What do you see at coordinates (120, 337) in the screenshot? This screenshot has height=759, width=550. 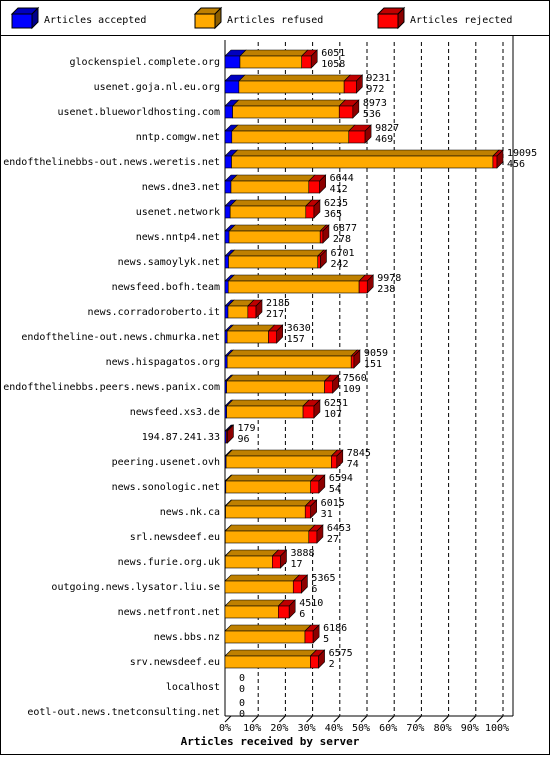 I see `category-label: endoftheline-out.news.chmurka.net` at bounding box center [120, 337].